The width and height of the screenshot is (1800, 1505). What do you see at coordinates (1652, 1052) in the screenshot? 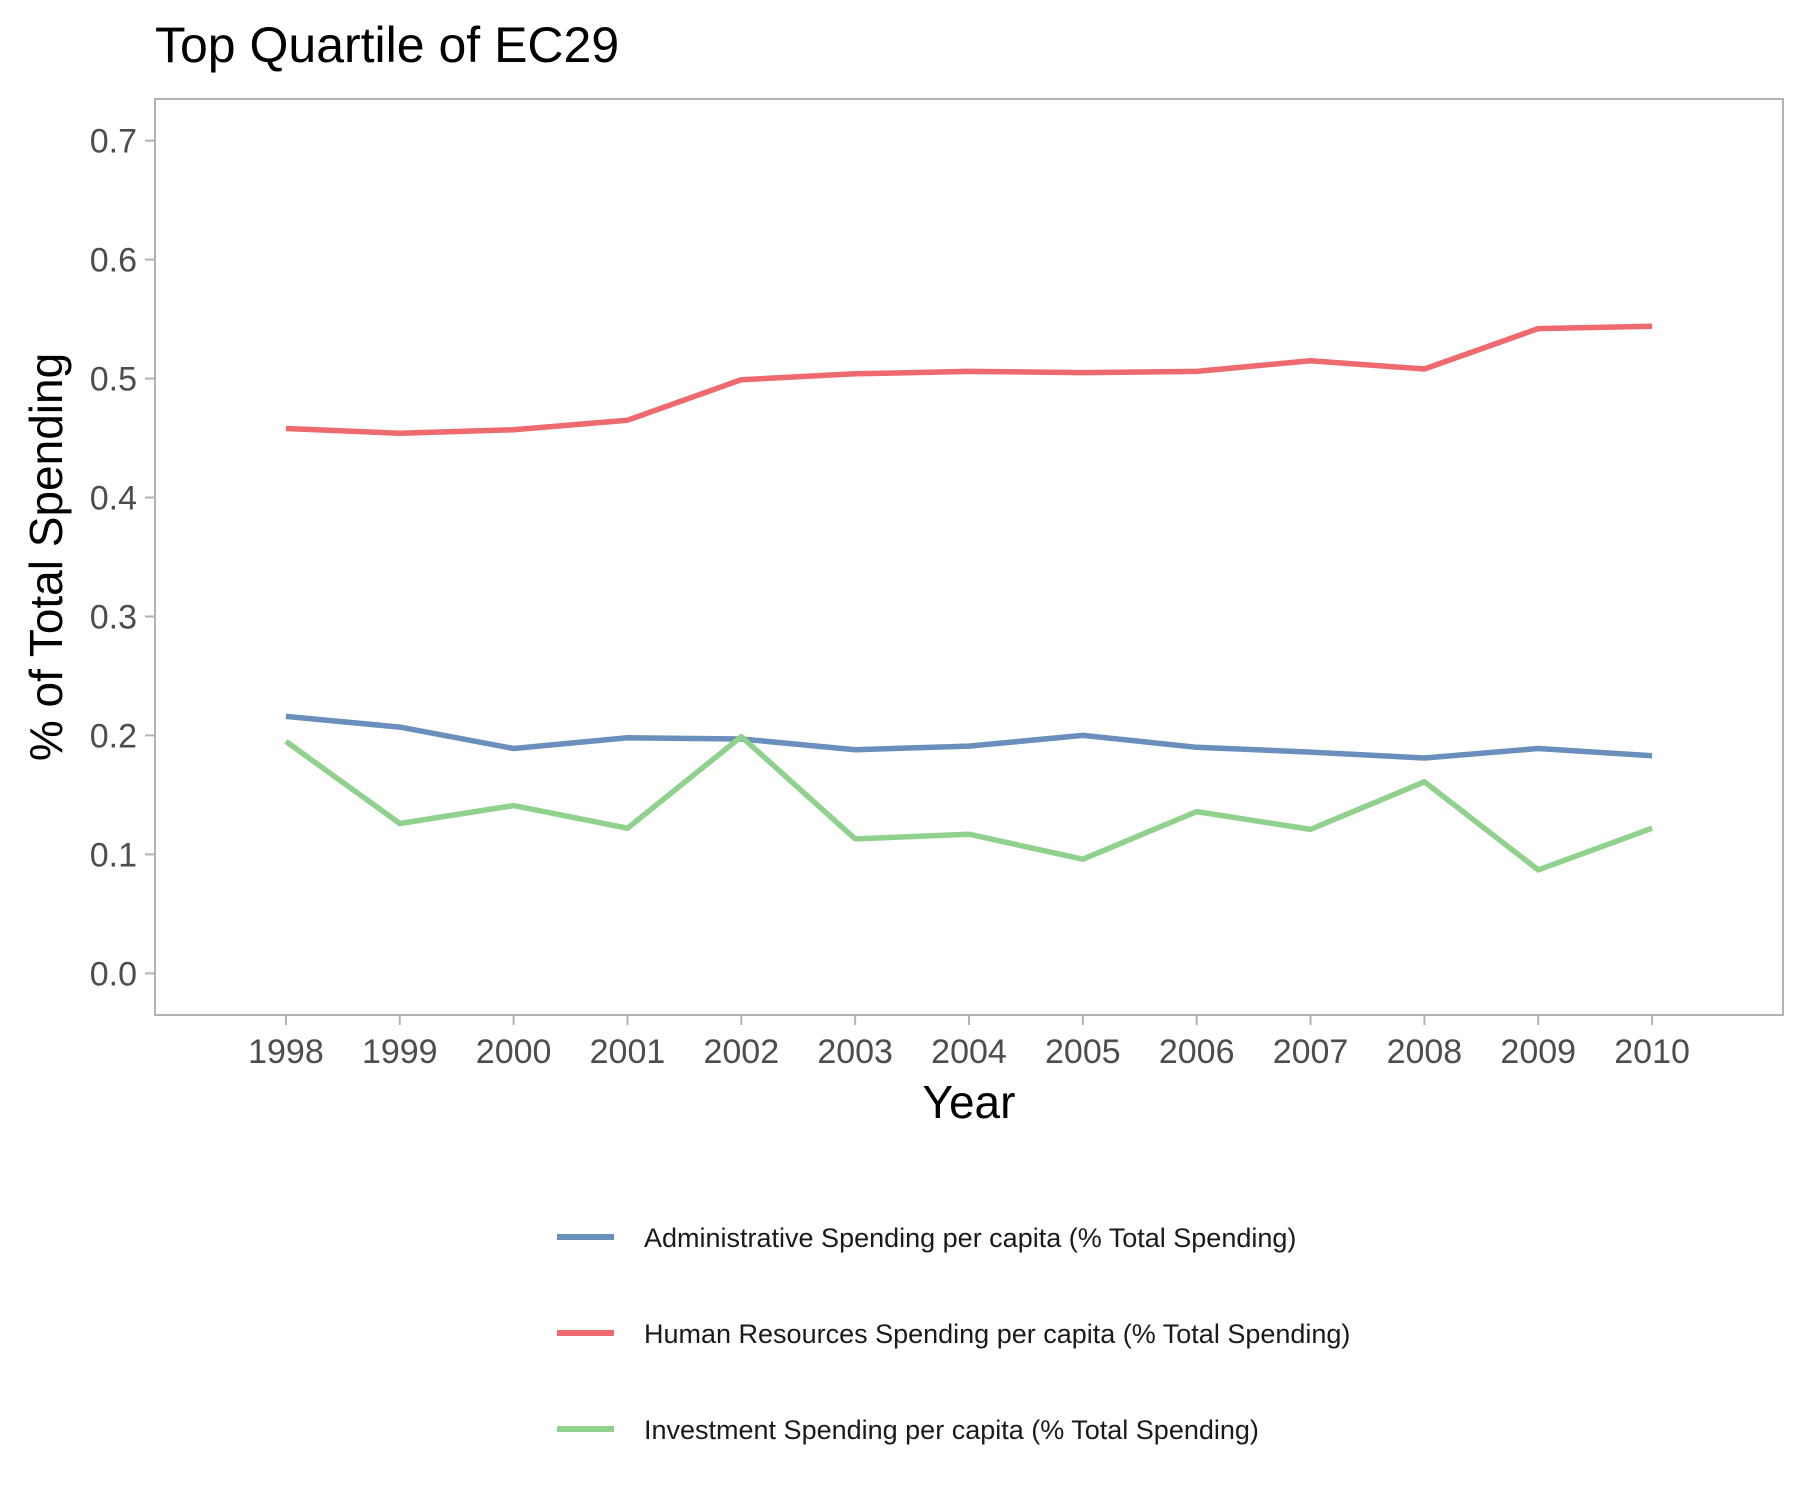
I see `x-tick-label: 2010` at bounding box center [1652, 1052].